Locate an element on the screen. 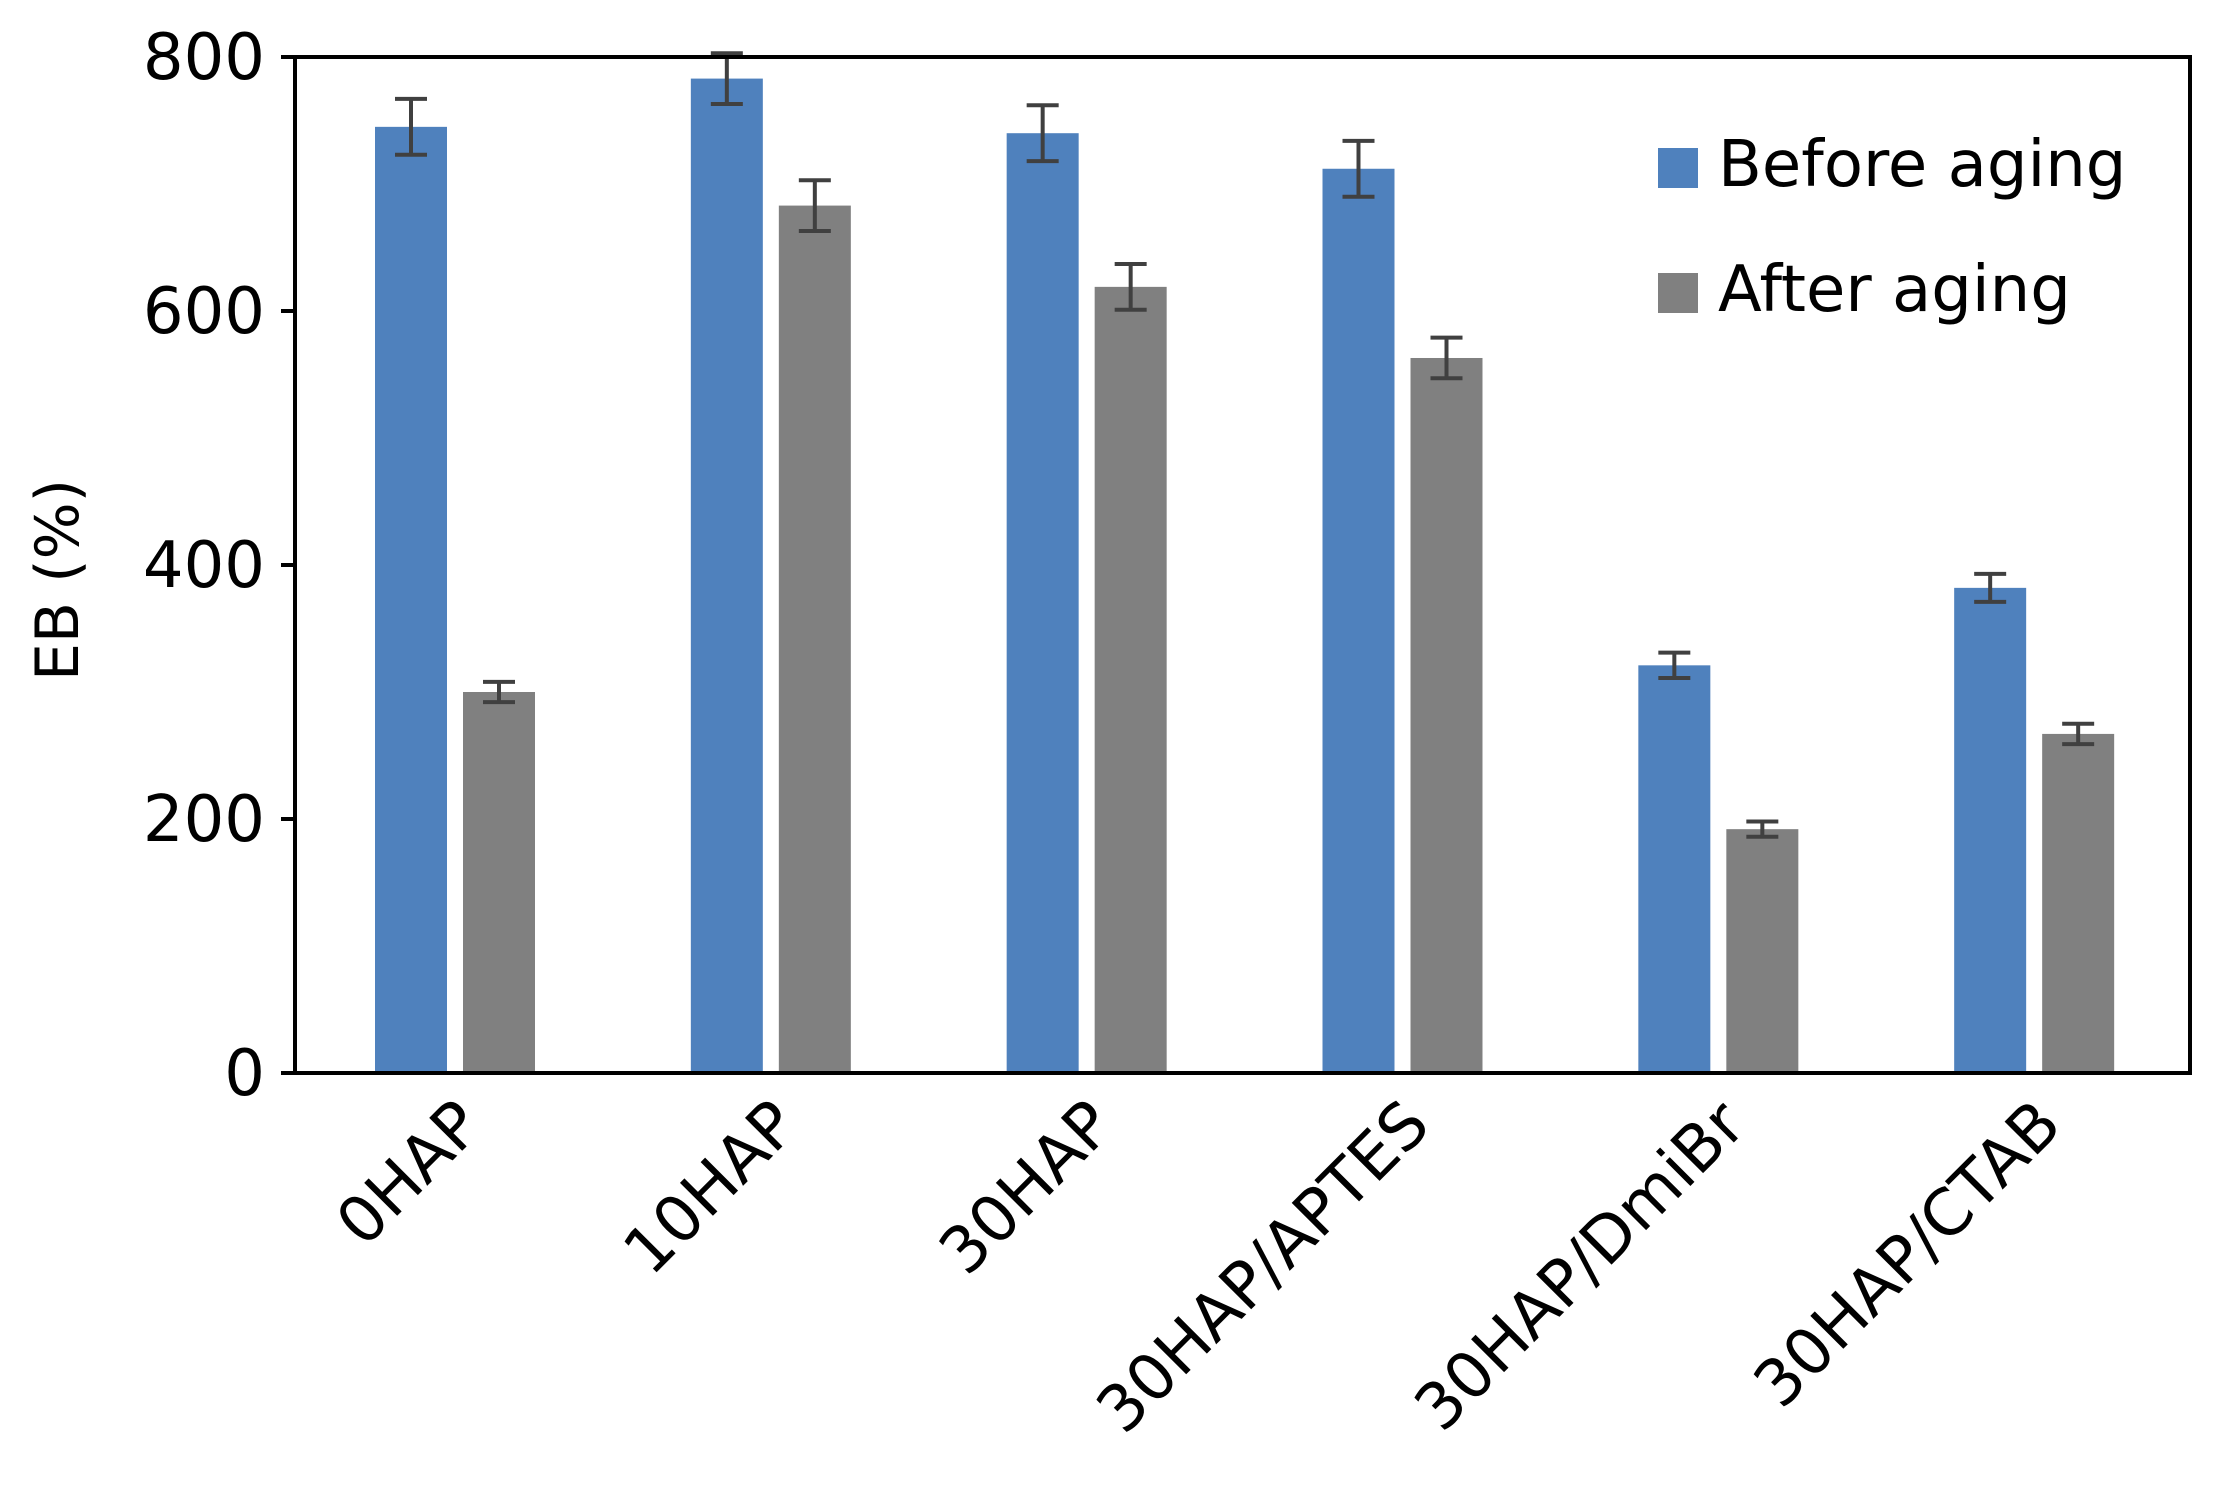 The width and height of the screenshot is (2215, 1495). y-tick-label-2: 400 is located at coordinates (204, 566).